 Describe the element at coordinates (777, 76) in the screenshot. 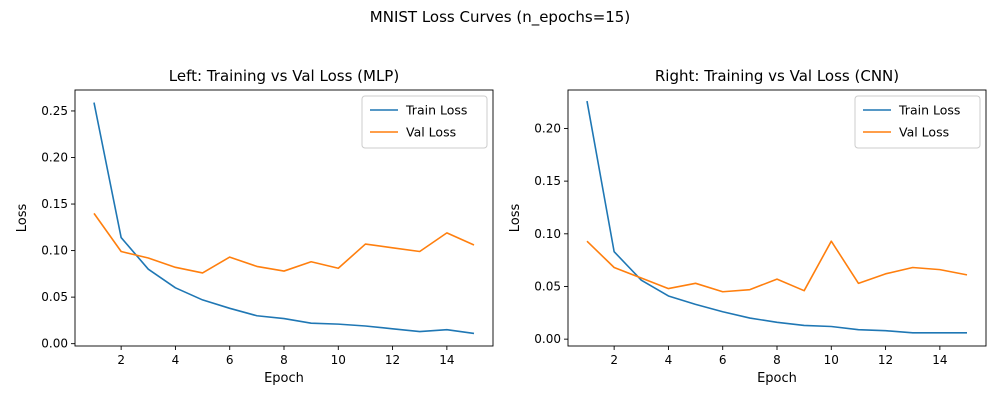

I see `subplot-title: Right: Training vs Val Loss (CNN)` at that location.